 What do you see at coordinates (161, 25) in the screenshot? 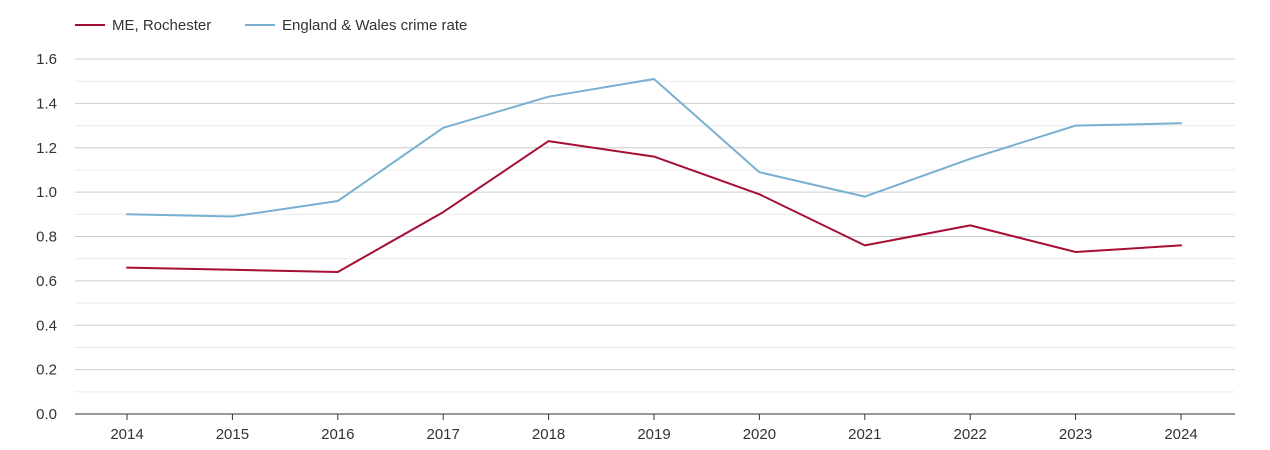
I see `legend-label: ME, Rochester` at bounding box center [161, 25].